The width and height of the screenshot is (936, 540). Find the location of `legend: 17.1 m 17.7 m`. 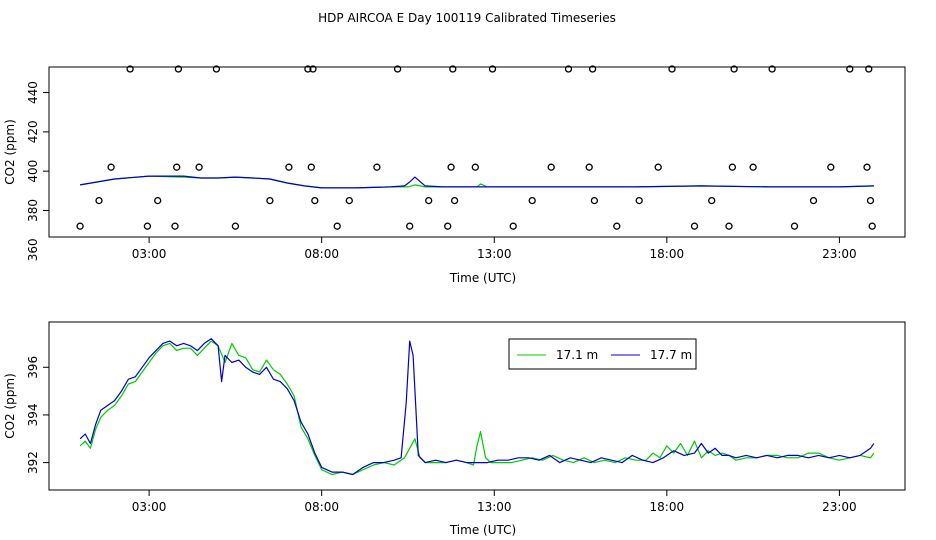

legend: 17.1 m 17.7 m is located at coordinates (602, 354).